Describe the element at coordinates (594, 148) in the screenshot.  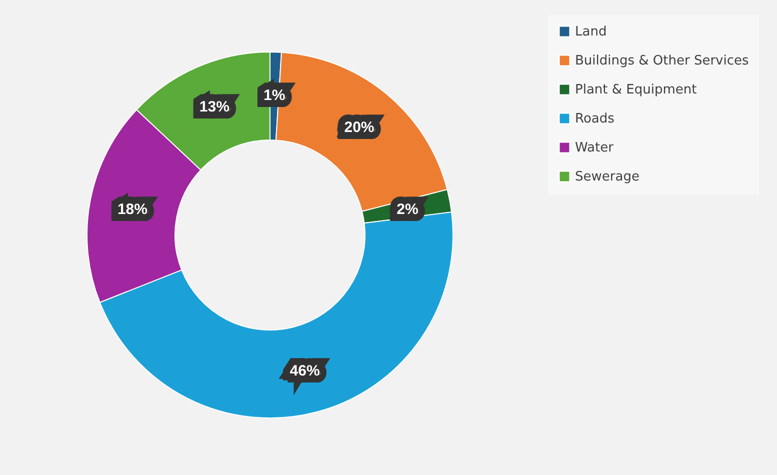
I see `legend-label: Water` at that location.